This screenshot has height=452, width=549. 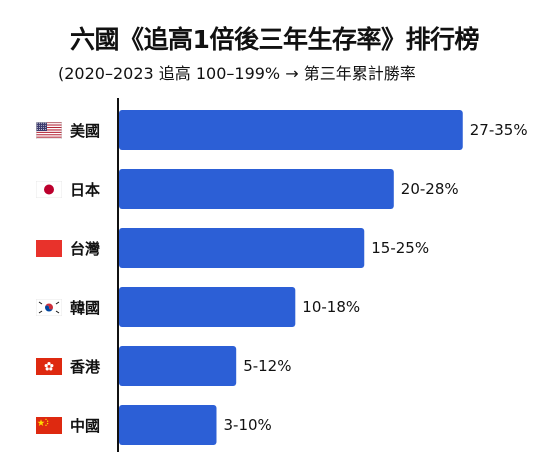 I want to click on category-label-row: 台灣, so click(x=75, y=248).